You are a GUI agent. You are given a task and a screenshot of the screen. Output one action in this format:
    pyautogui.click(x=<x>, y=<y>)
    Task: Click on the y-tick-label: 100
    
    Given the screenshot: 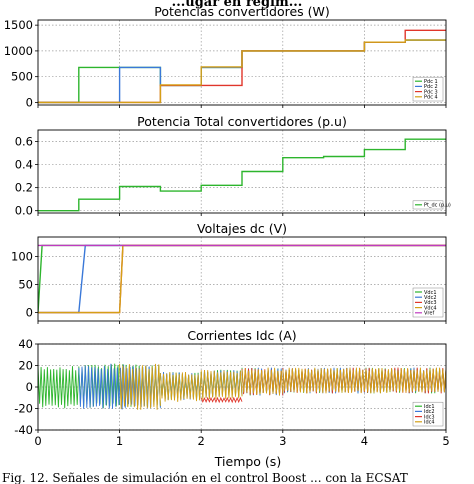 What is the action you would take?
    pyautogui.click(x=22, y=257)
    